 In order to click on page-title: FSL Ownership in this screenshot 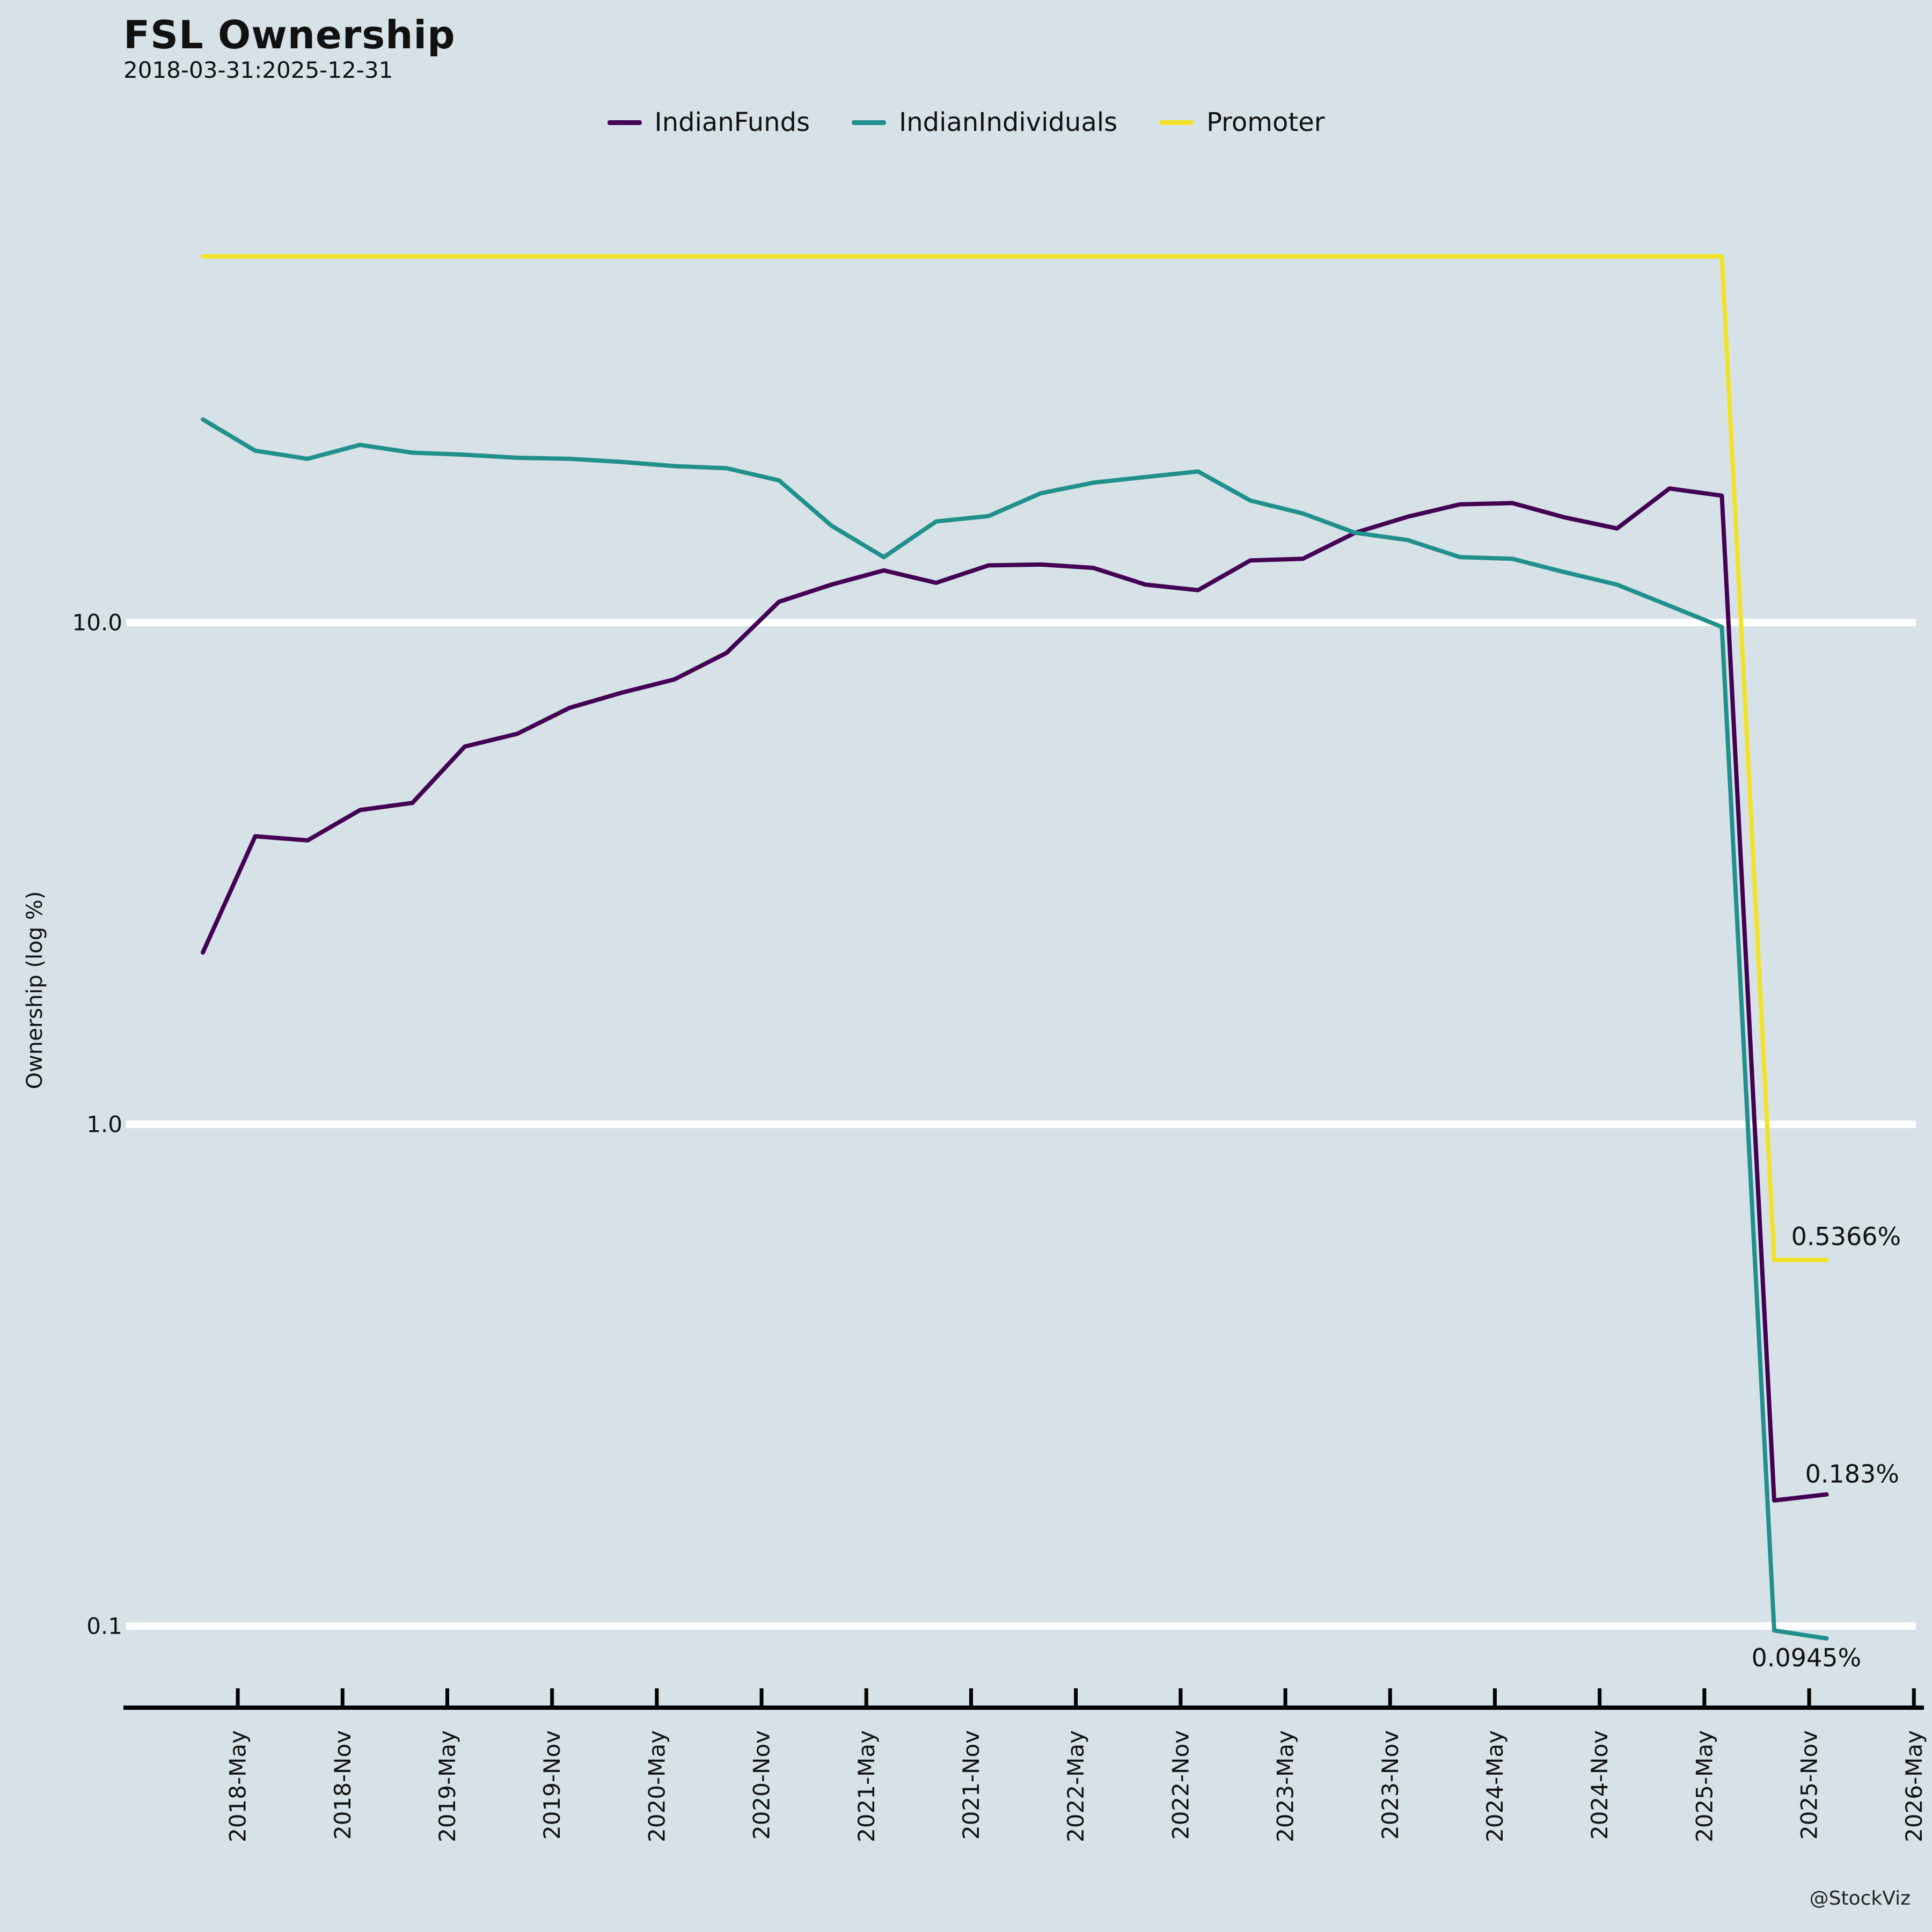, I will do `click(289, 34)`.